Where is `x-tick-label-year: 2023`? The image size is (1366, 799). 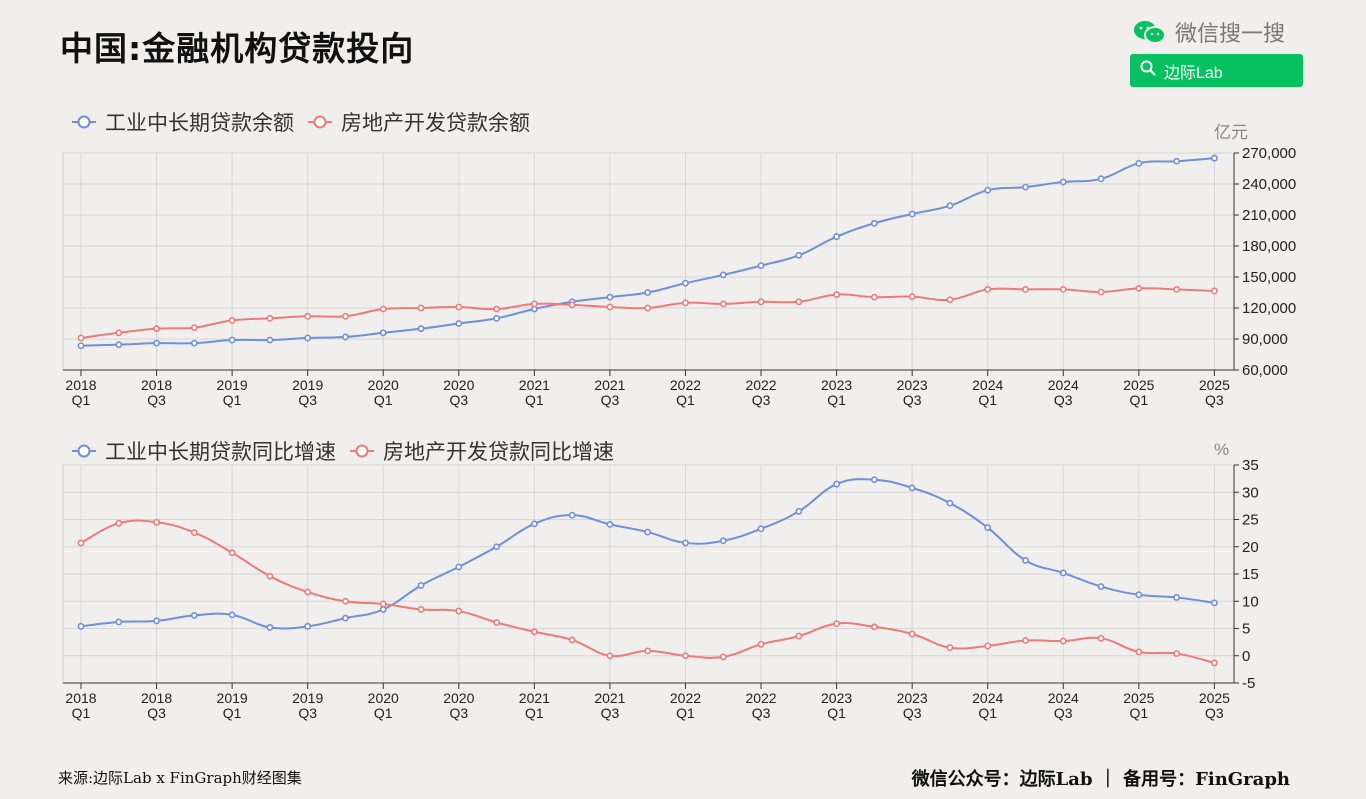 x-tick-label-year: 2023 is located at coordinates (836, 698).